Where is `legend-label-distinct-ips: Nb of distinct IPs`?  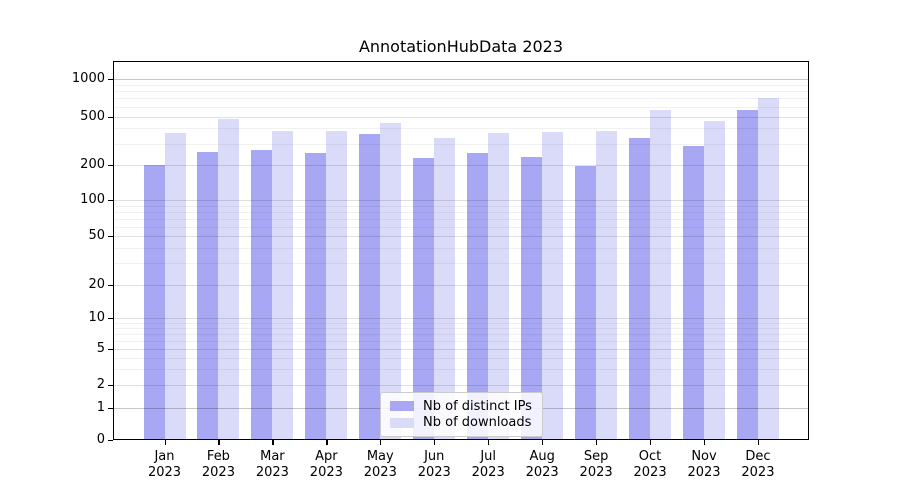 legend-label-distinct-ips: Nb of distinct IPs is located at coordinates (477, 406).